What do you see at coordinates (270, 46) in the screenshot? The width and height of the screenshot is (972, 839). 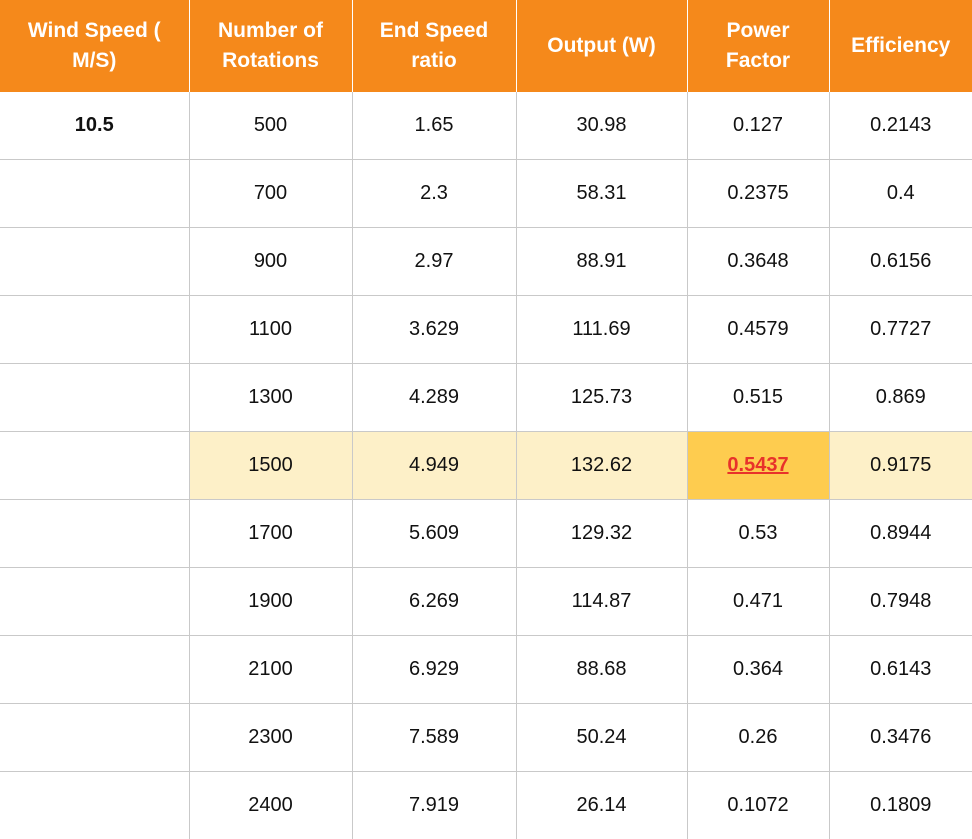 I see `header-number-of-rotations: Number of Rotations` at bounding box center [270, 46].